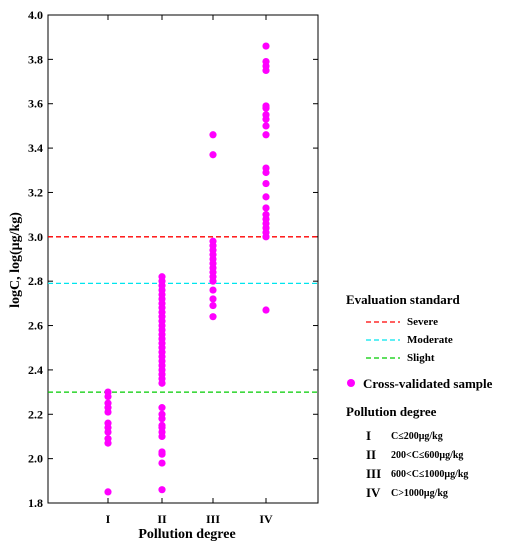 This screenshot has width=510, height=550. I want to click on legend-slight-label: Slight, so click(421, 358).